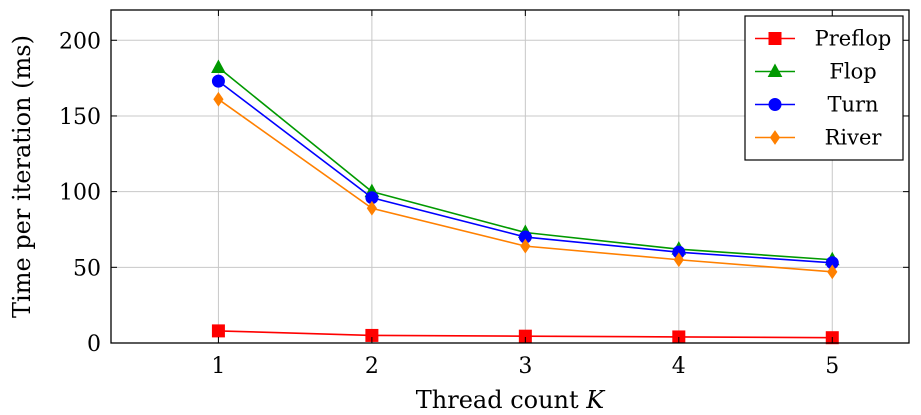 This screenshot has height=415, width=921. I want to click on y-tick-label: 150, so click(80, 117).